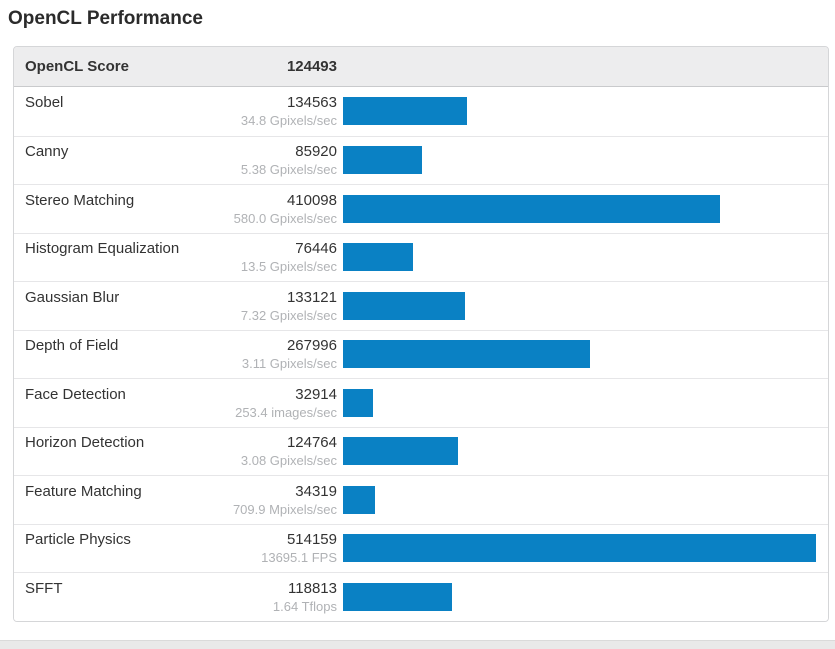 The height and width of the screenshot is (649, 835). What do you see at coordinates (47, 152) in the screenshot?
I see `benchmark-name: Canny` at bounding box center [47, 152].